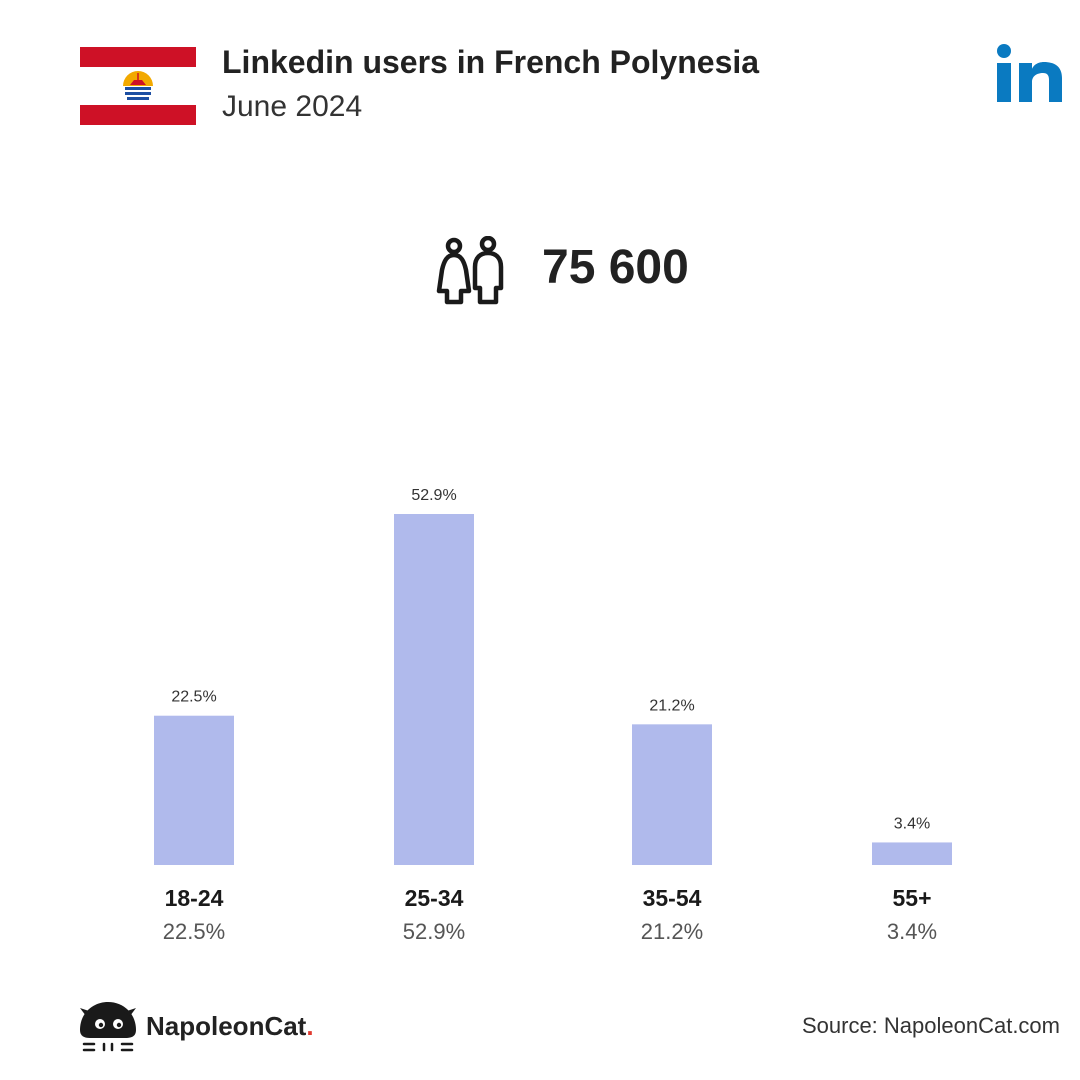 The width and height of the screenshot is (1080, 1080). Describe the element at coordinates (194, 931) in the screenshot. I see `category-percent-label: 22.5%` at that location.